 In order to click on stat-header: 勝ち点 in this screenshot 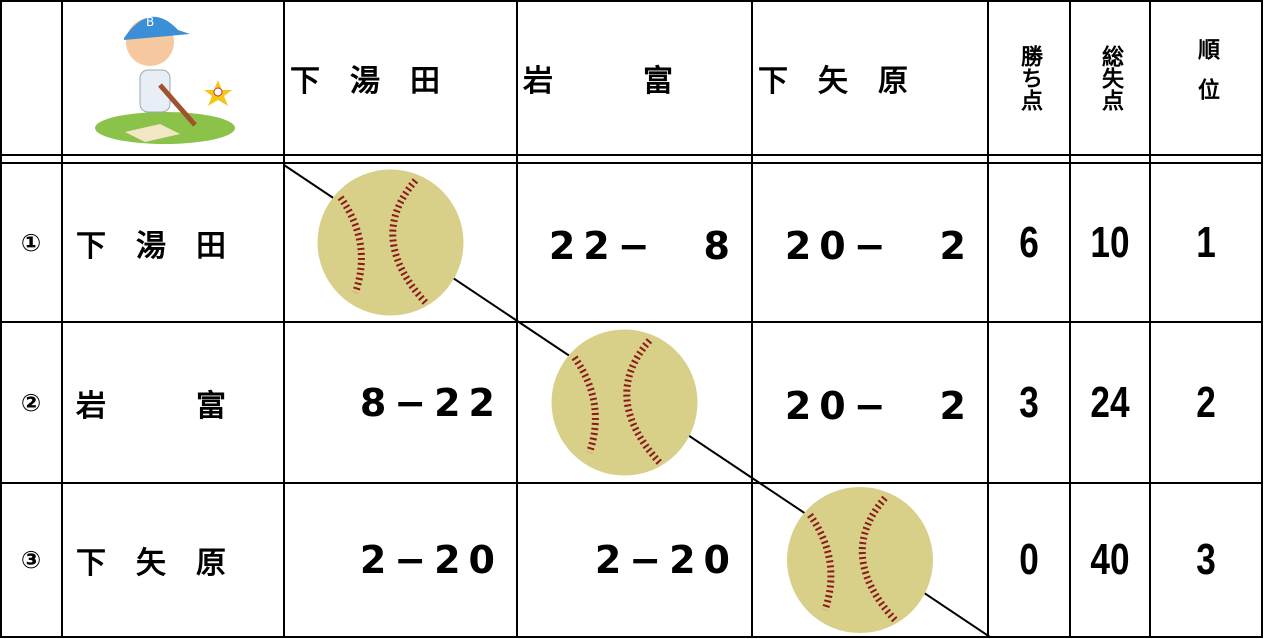, I will do `click(1029, 78)`.